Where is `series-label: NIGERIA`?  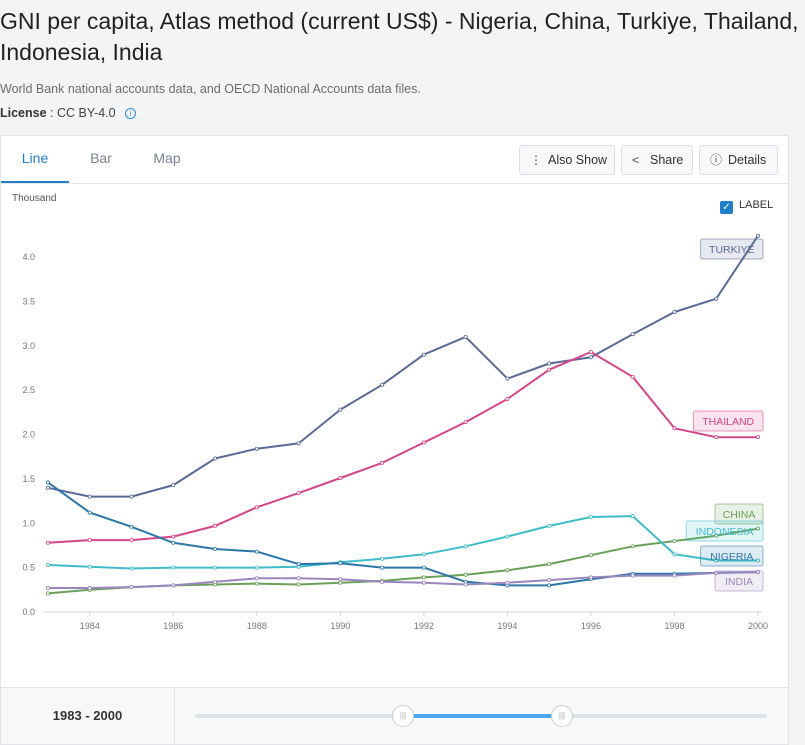
series-label: NIGERIA is located at coordinates (731, 557).